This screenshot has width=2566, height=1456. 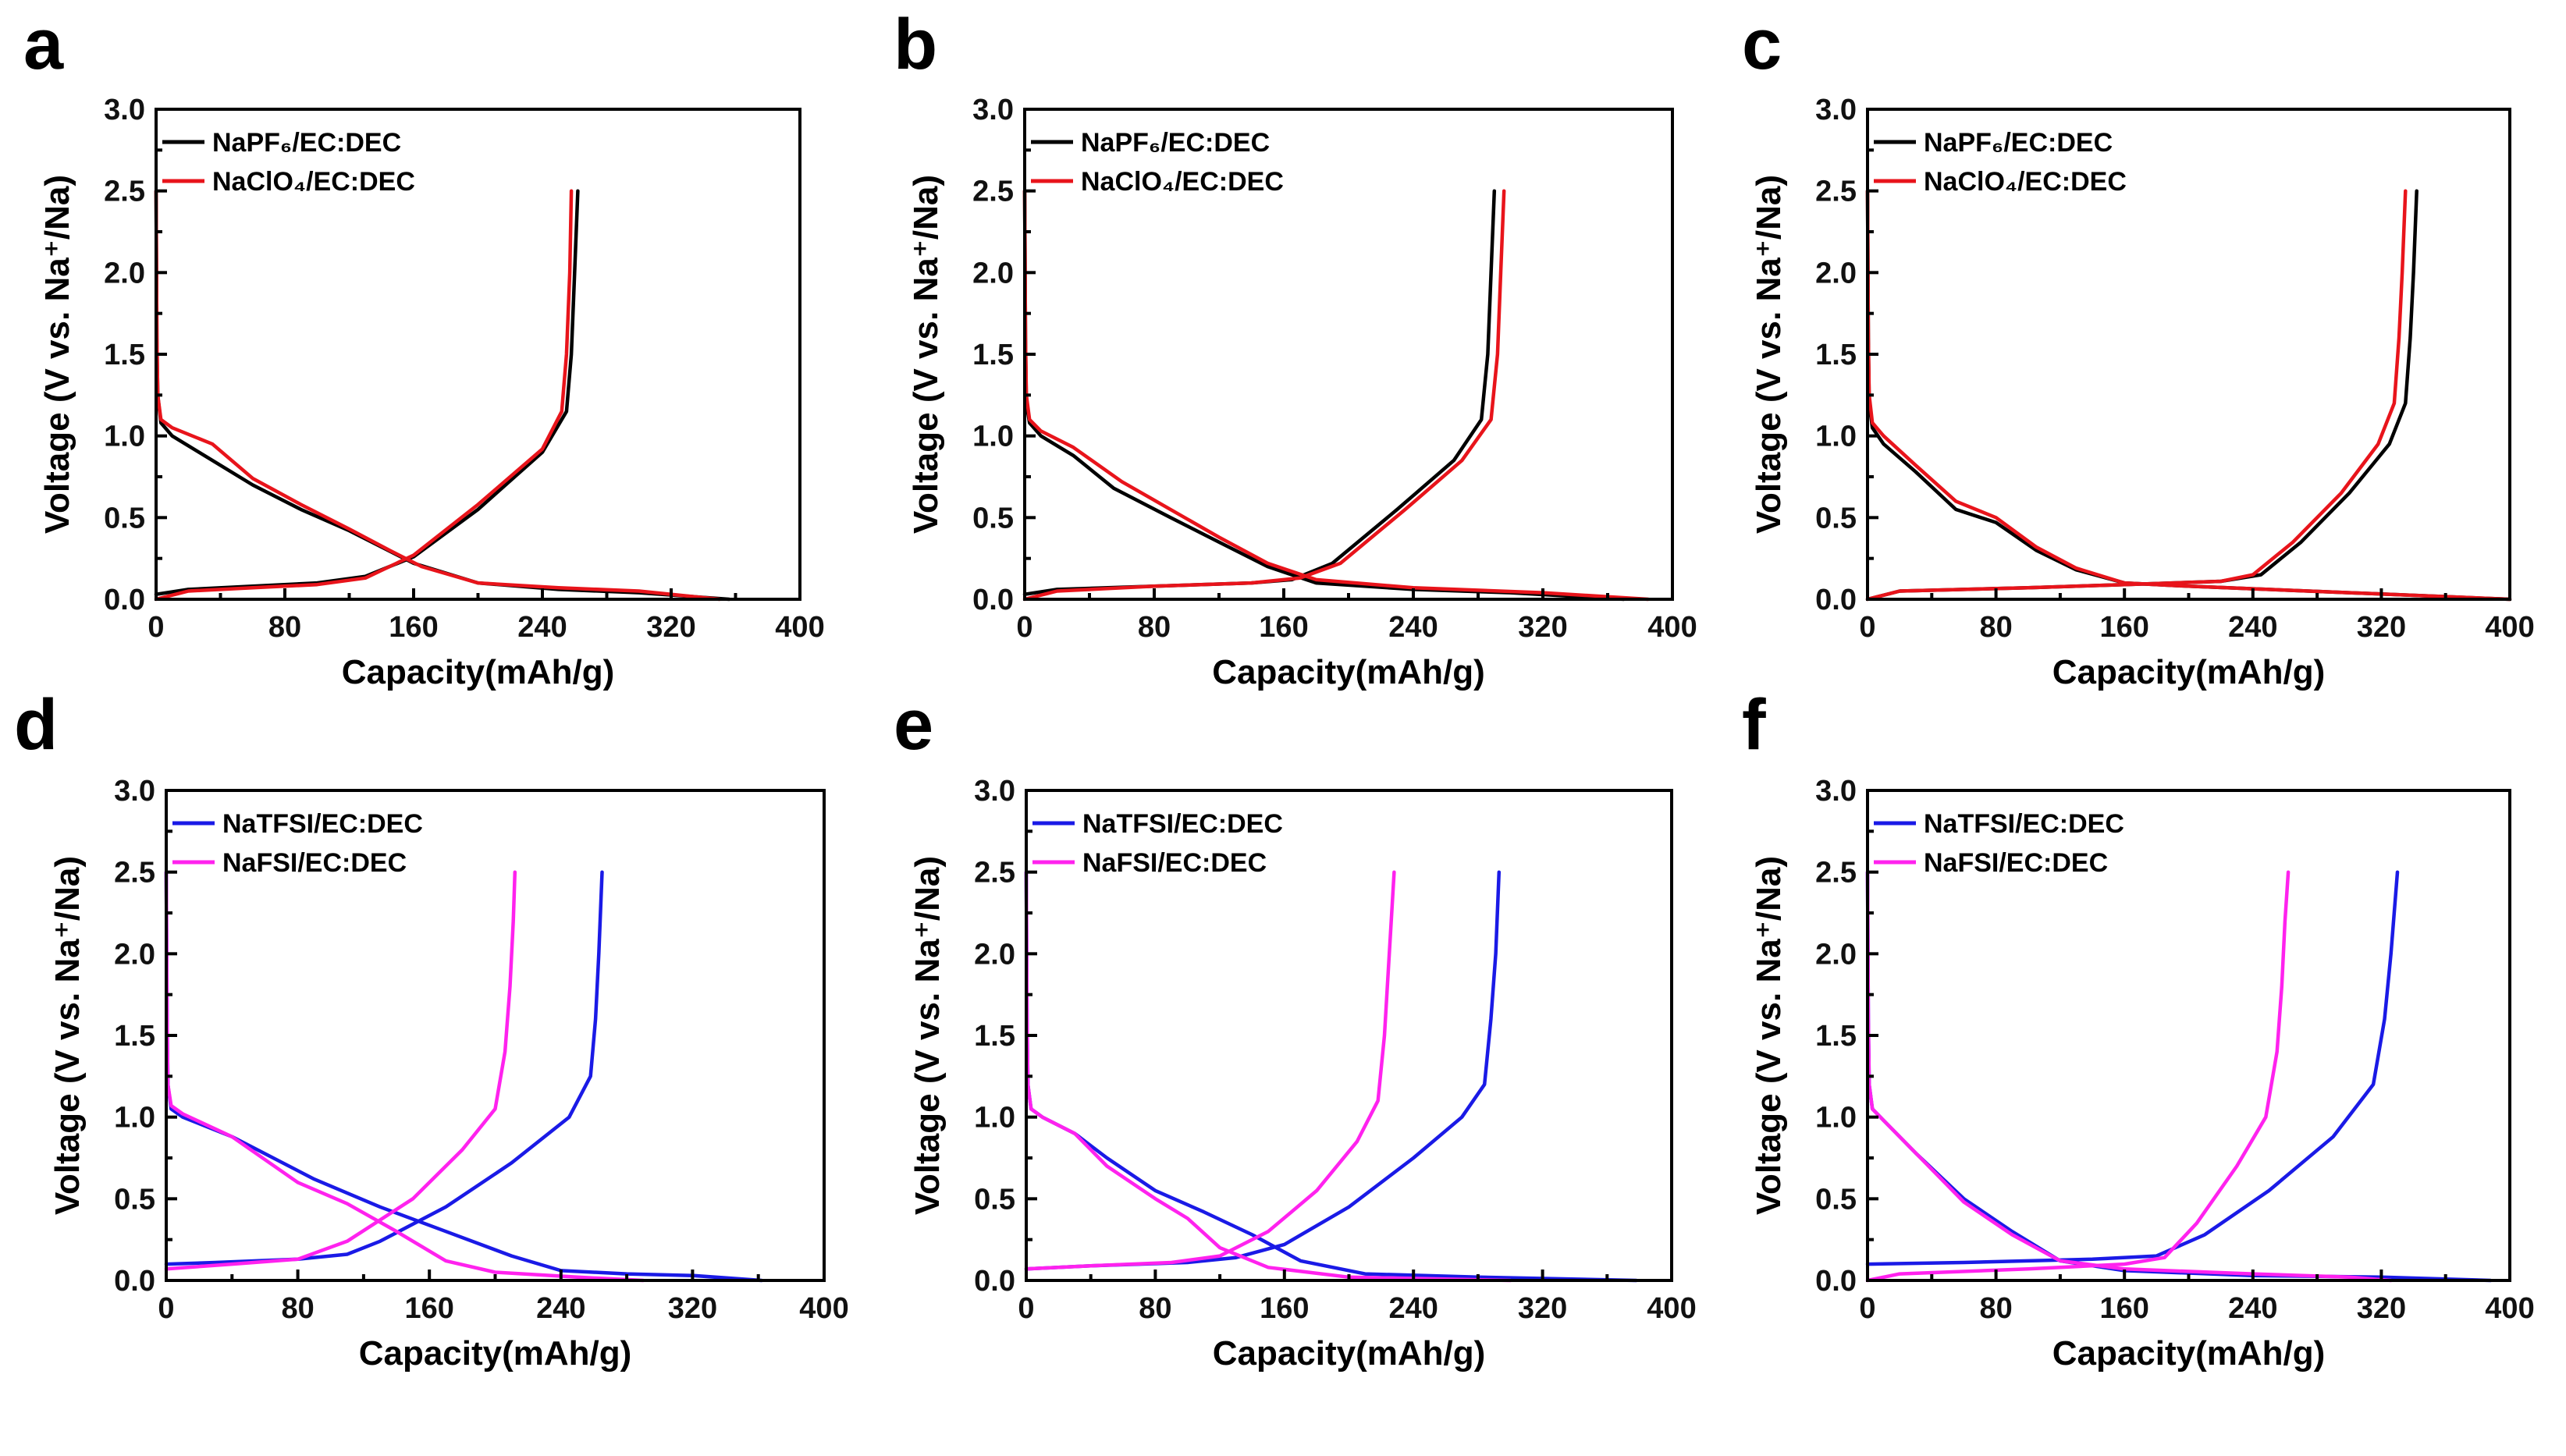 I want to click on x-axis-label-f: Capacity(mAh/g), so click(x=2189, y=1353).